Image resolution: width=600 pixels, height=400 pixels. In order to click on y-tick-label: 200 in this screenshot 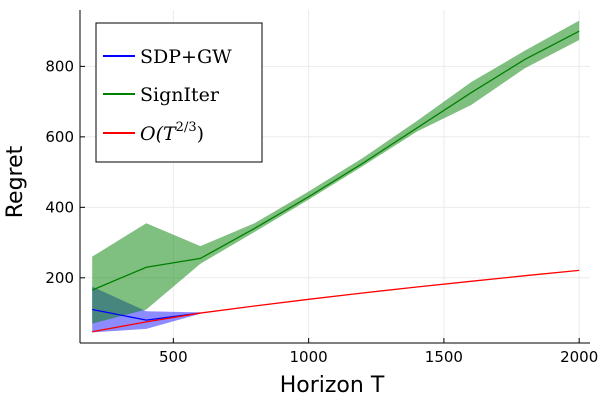, I will do `click(59, 278)`.